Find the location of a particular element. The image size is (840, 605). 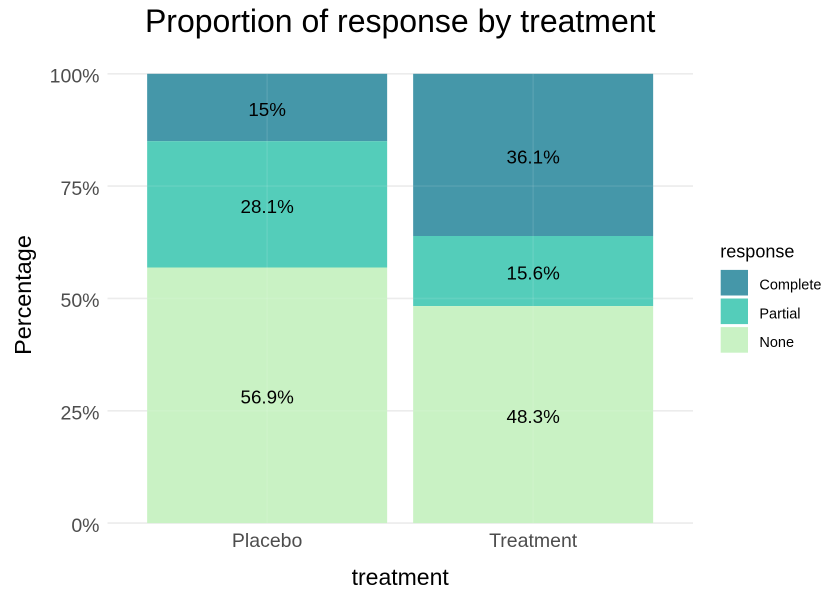

svg-text: Treatment is located at coordinates (533, 541).